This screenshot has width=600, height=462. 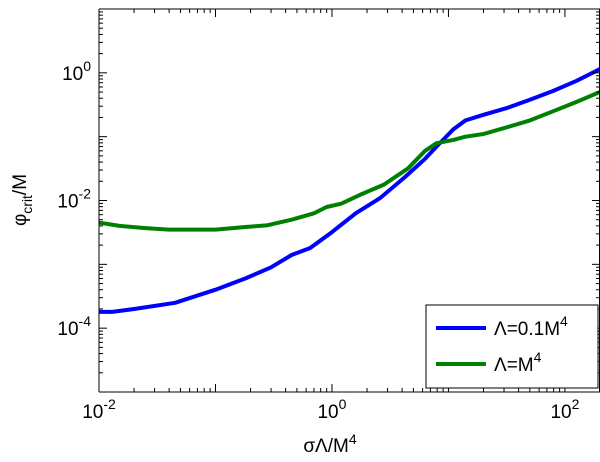 I want to click on legend-label-series-2: Λ=M4, so click(x=518, y=362).